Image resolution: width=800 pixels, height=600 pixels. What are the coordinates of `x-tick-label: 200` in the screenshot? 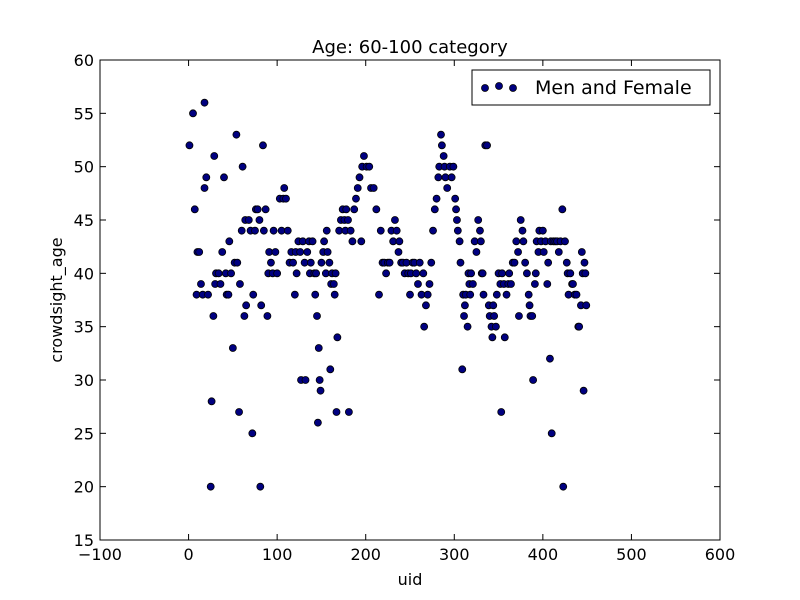 It's located at (365, 554).